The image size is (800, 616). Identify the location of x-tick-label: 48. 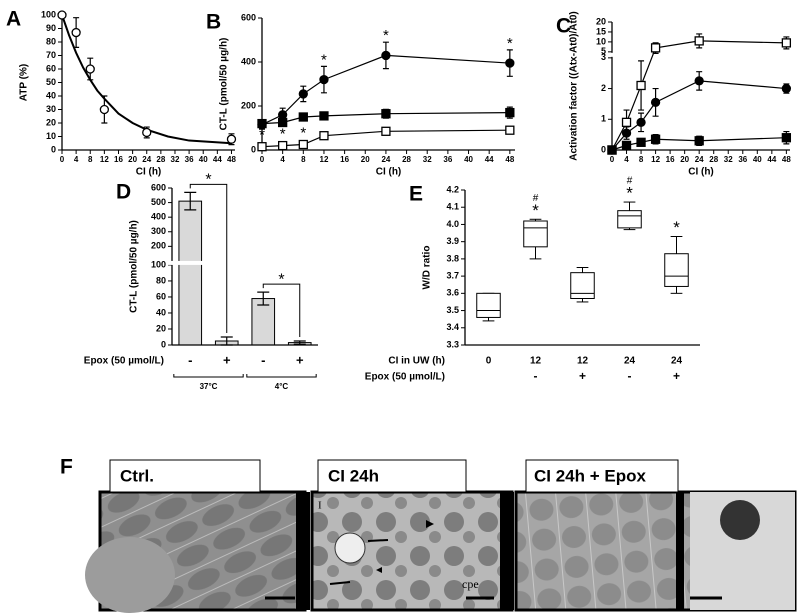
(786, 159).